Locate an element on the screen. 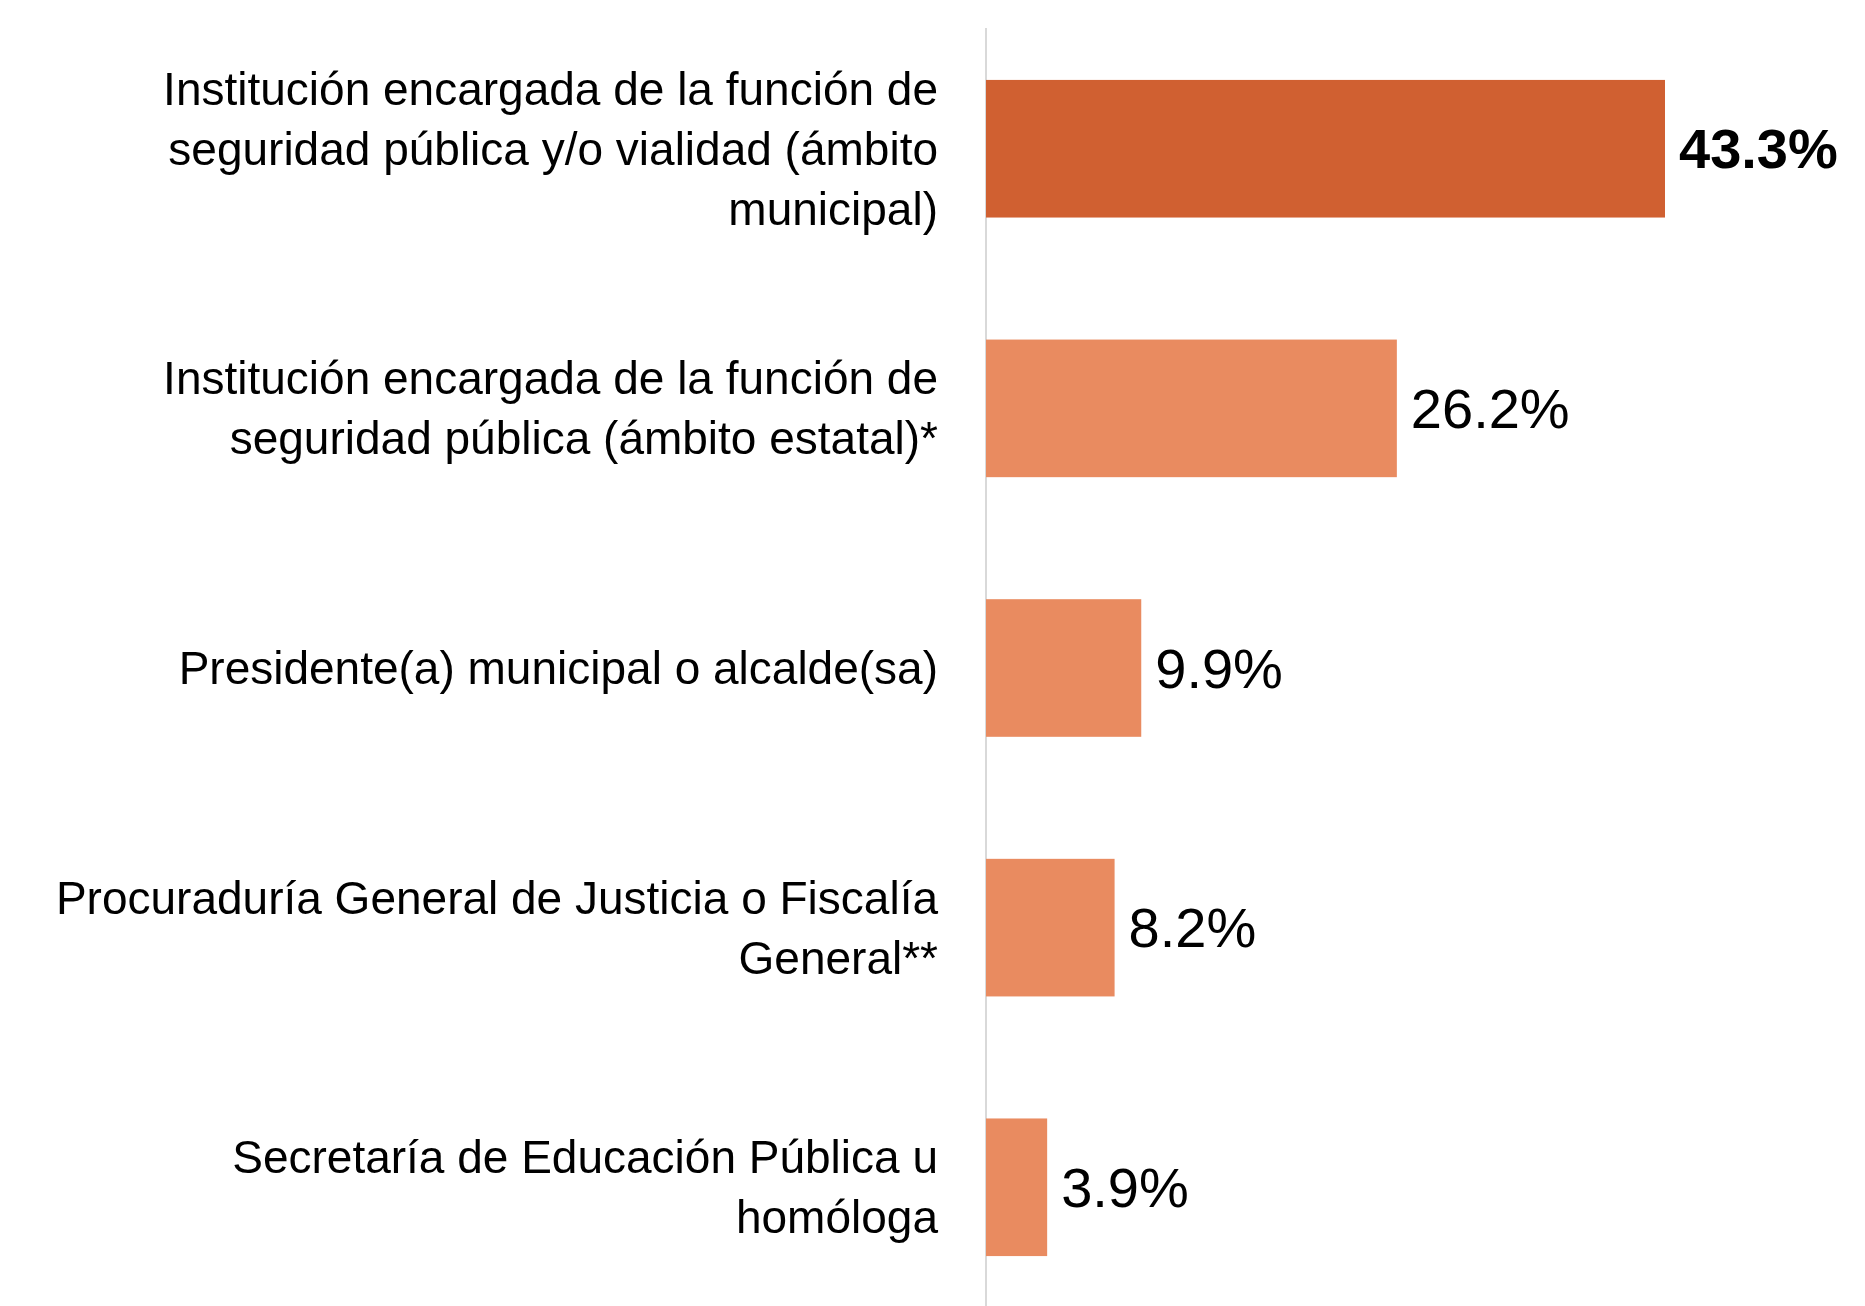 Image resolution: width=1865 pixels, height=1306 pixels. data-label: 43.3% is located at coordinates (1758, 149).